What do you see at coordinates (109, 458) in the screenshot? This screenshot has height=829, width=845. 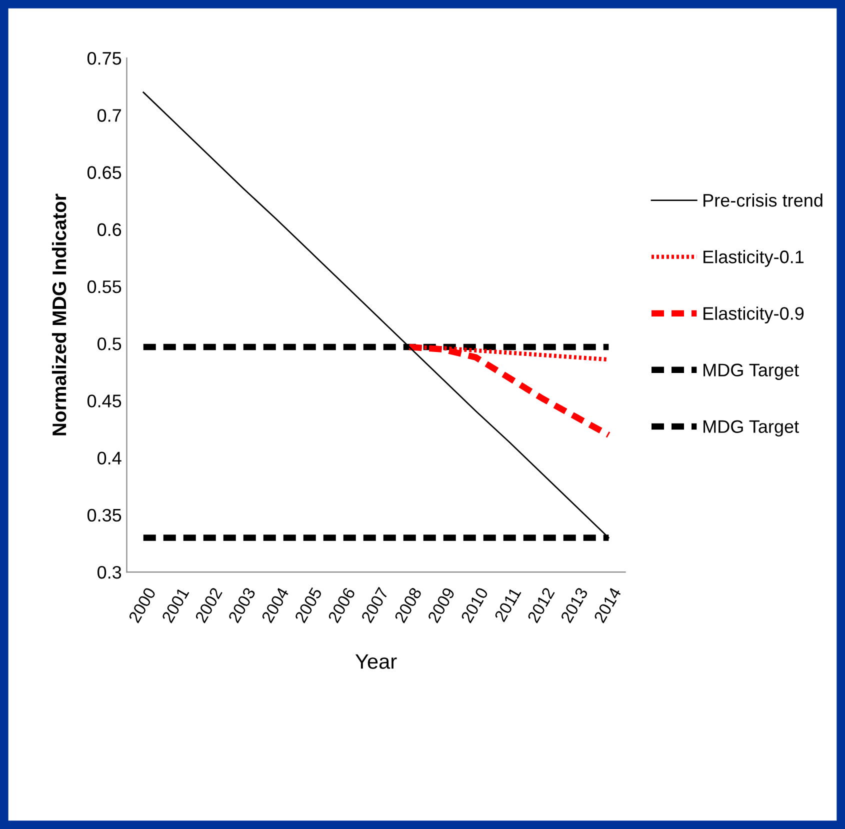 I see `y-tick-label: 0.4` at bounding box center [109, 458].